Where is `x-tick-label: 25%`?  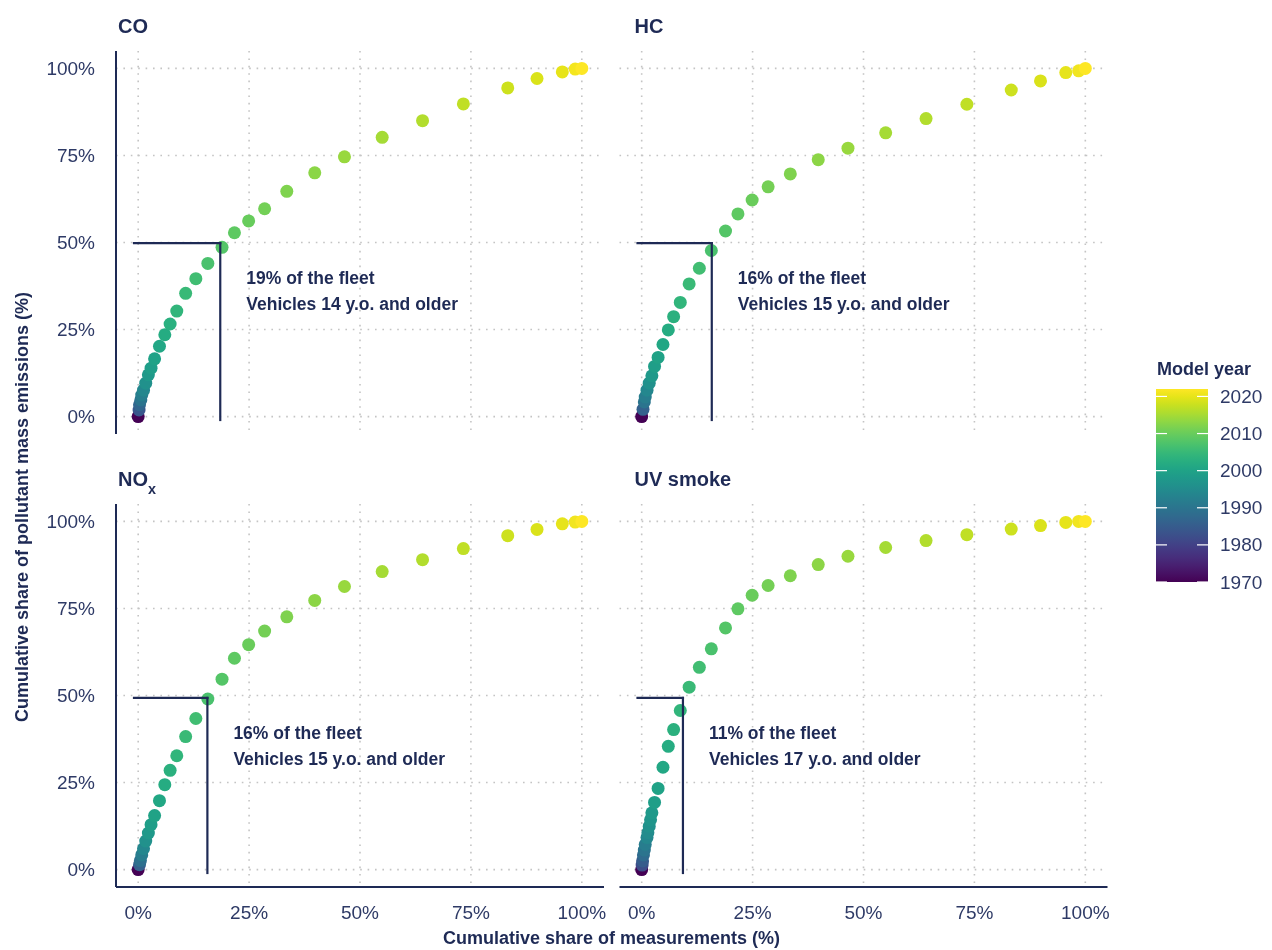 x-tick-label: 25% is located at coordinates (249, 912).